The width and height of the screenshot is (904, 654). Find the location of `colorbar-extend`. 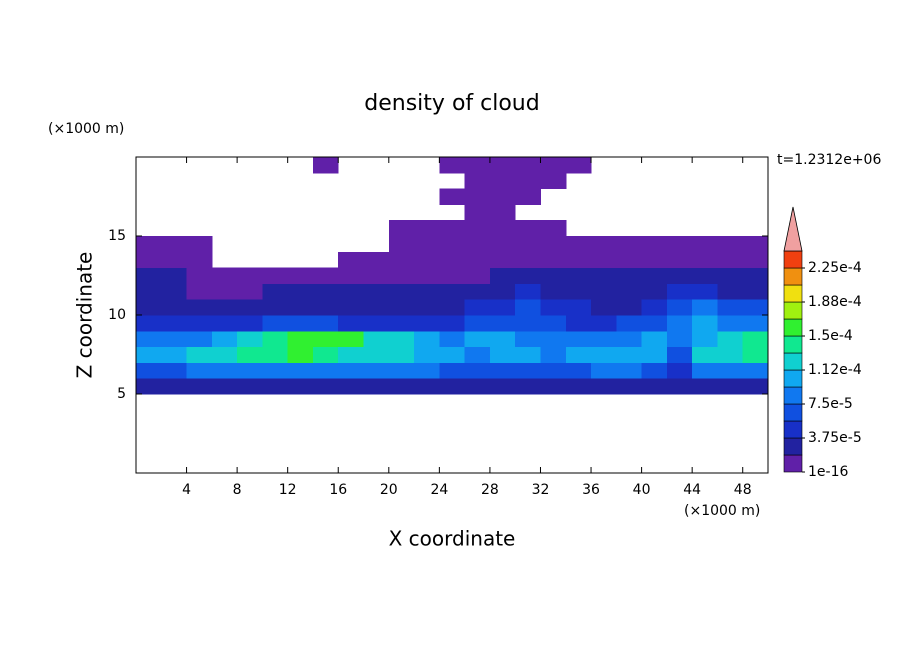

colorbar-extend is located at coordinates (793, 229).